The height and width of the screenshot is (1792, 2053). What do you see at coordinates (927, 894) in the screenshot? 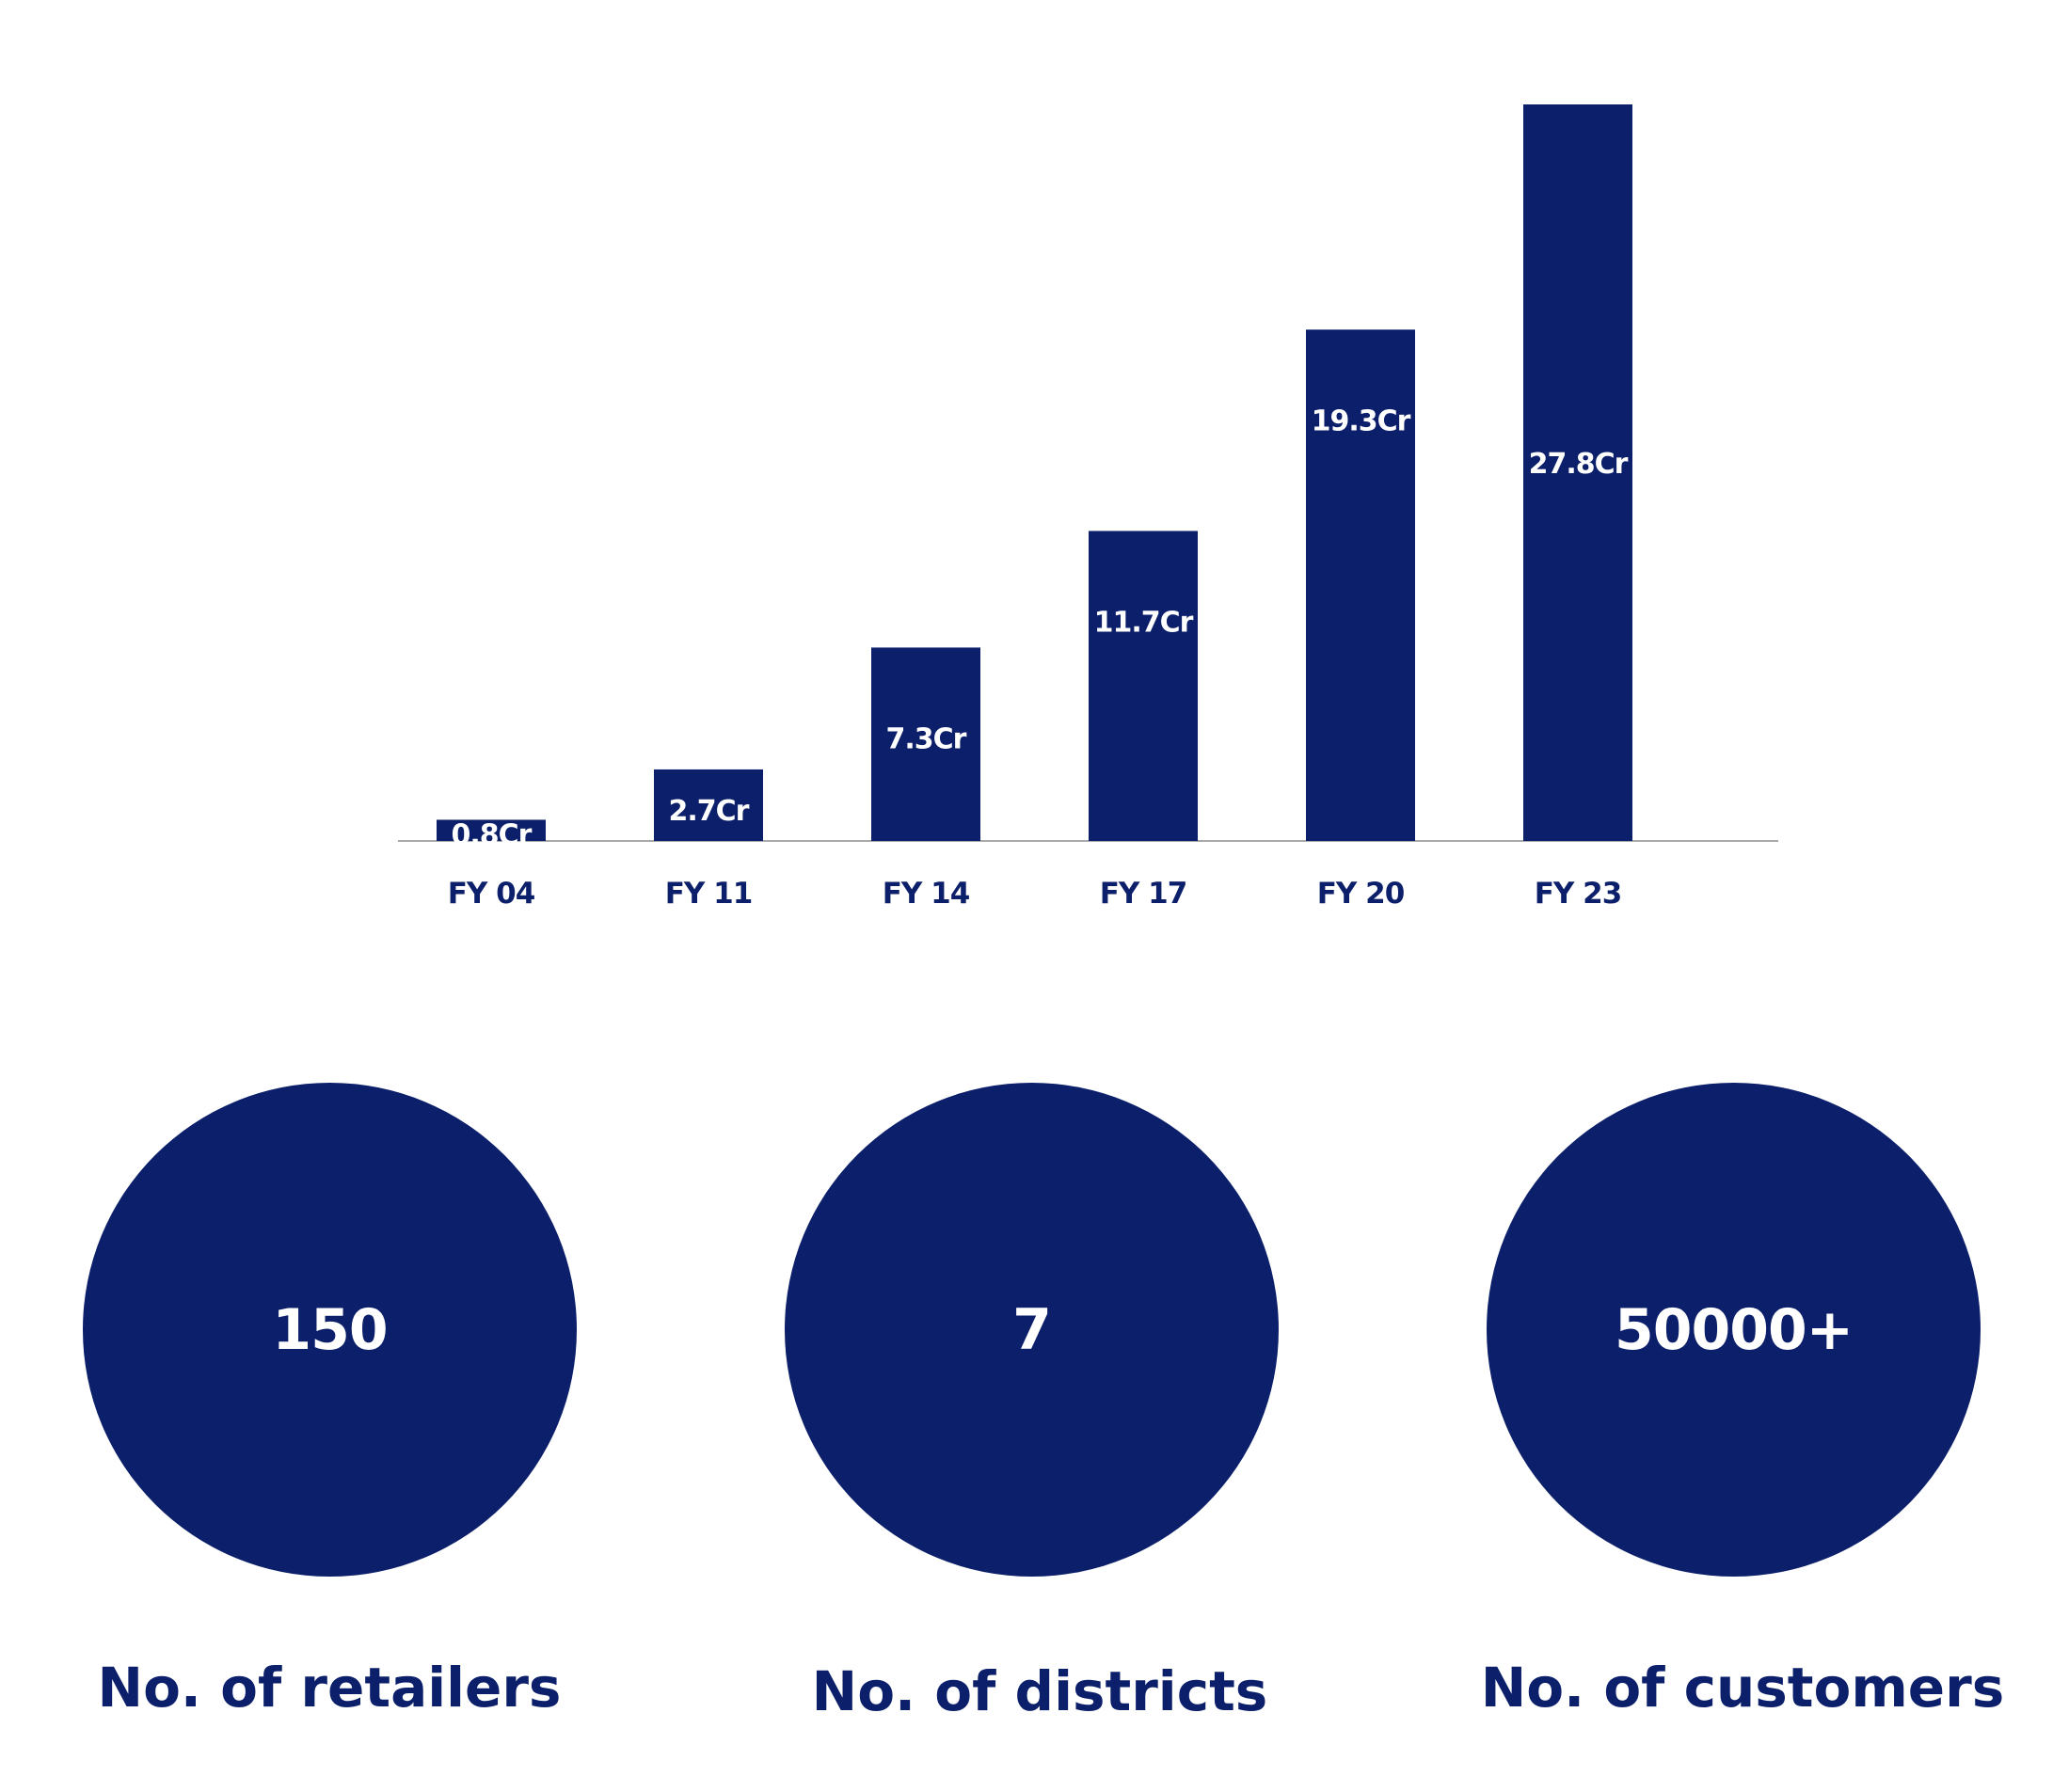
I see `x-tick-label: FY 14` at bounding box center [927, 894].